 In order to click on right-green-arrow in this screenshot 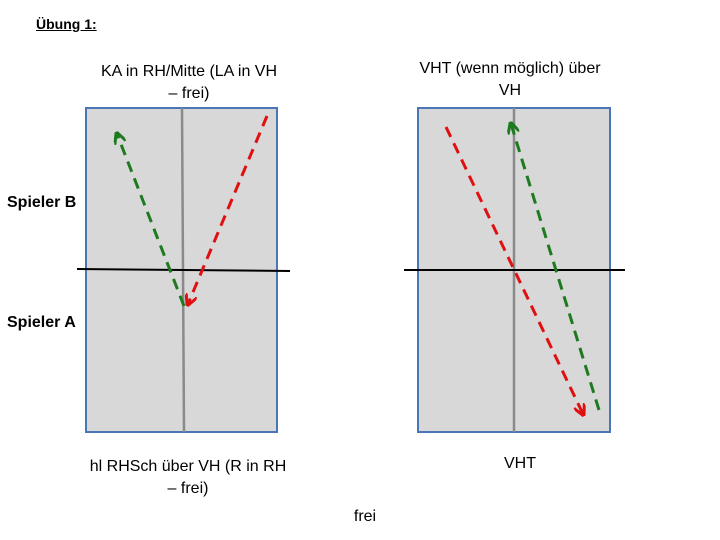, I will do `click(556, 267)`.